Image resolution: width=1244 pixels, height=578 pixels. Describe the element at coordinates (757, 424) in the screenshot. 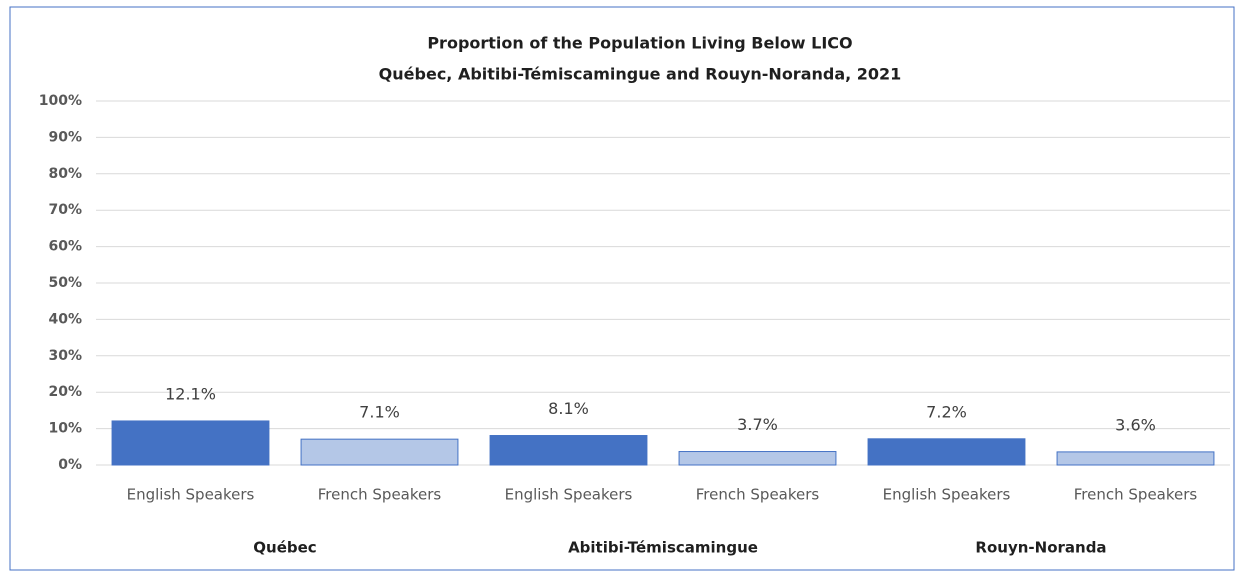

I see `value-label: 3.7%` at that location.